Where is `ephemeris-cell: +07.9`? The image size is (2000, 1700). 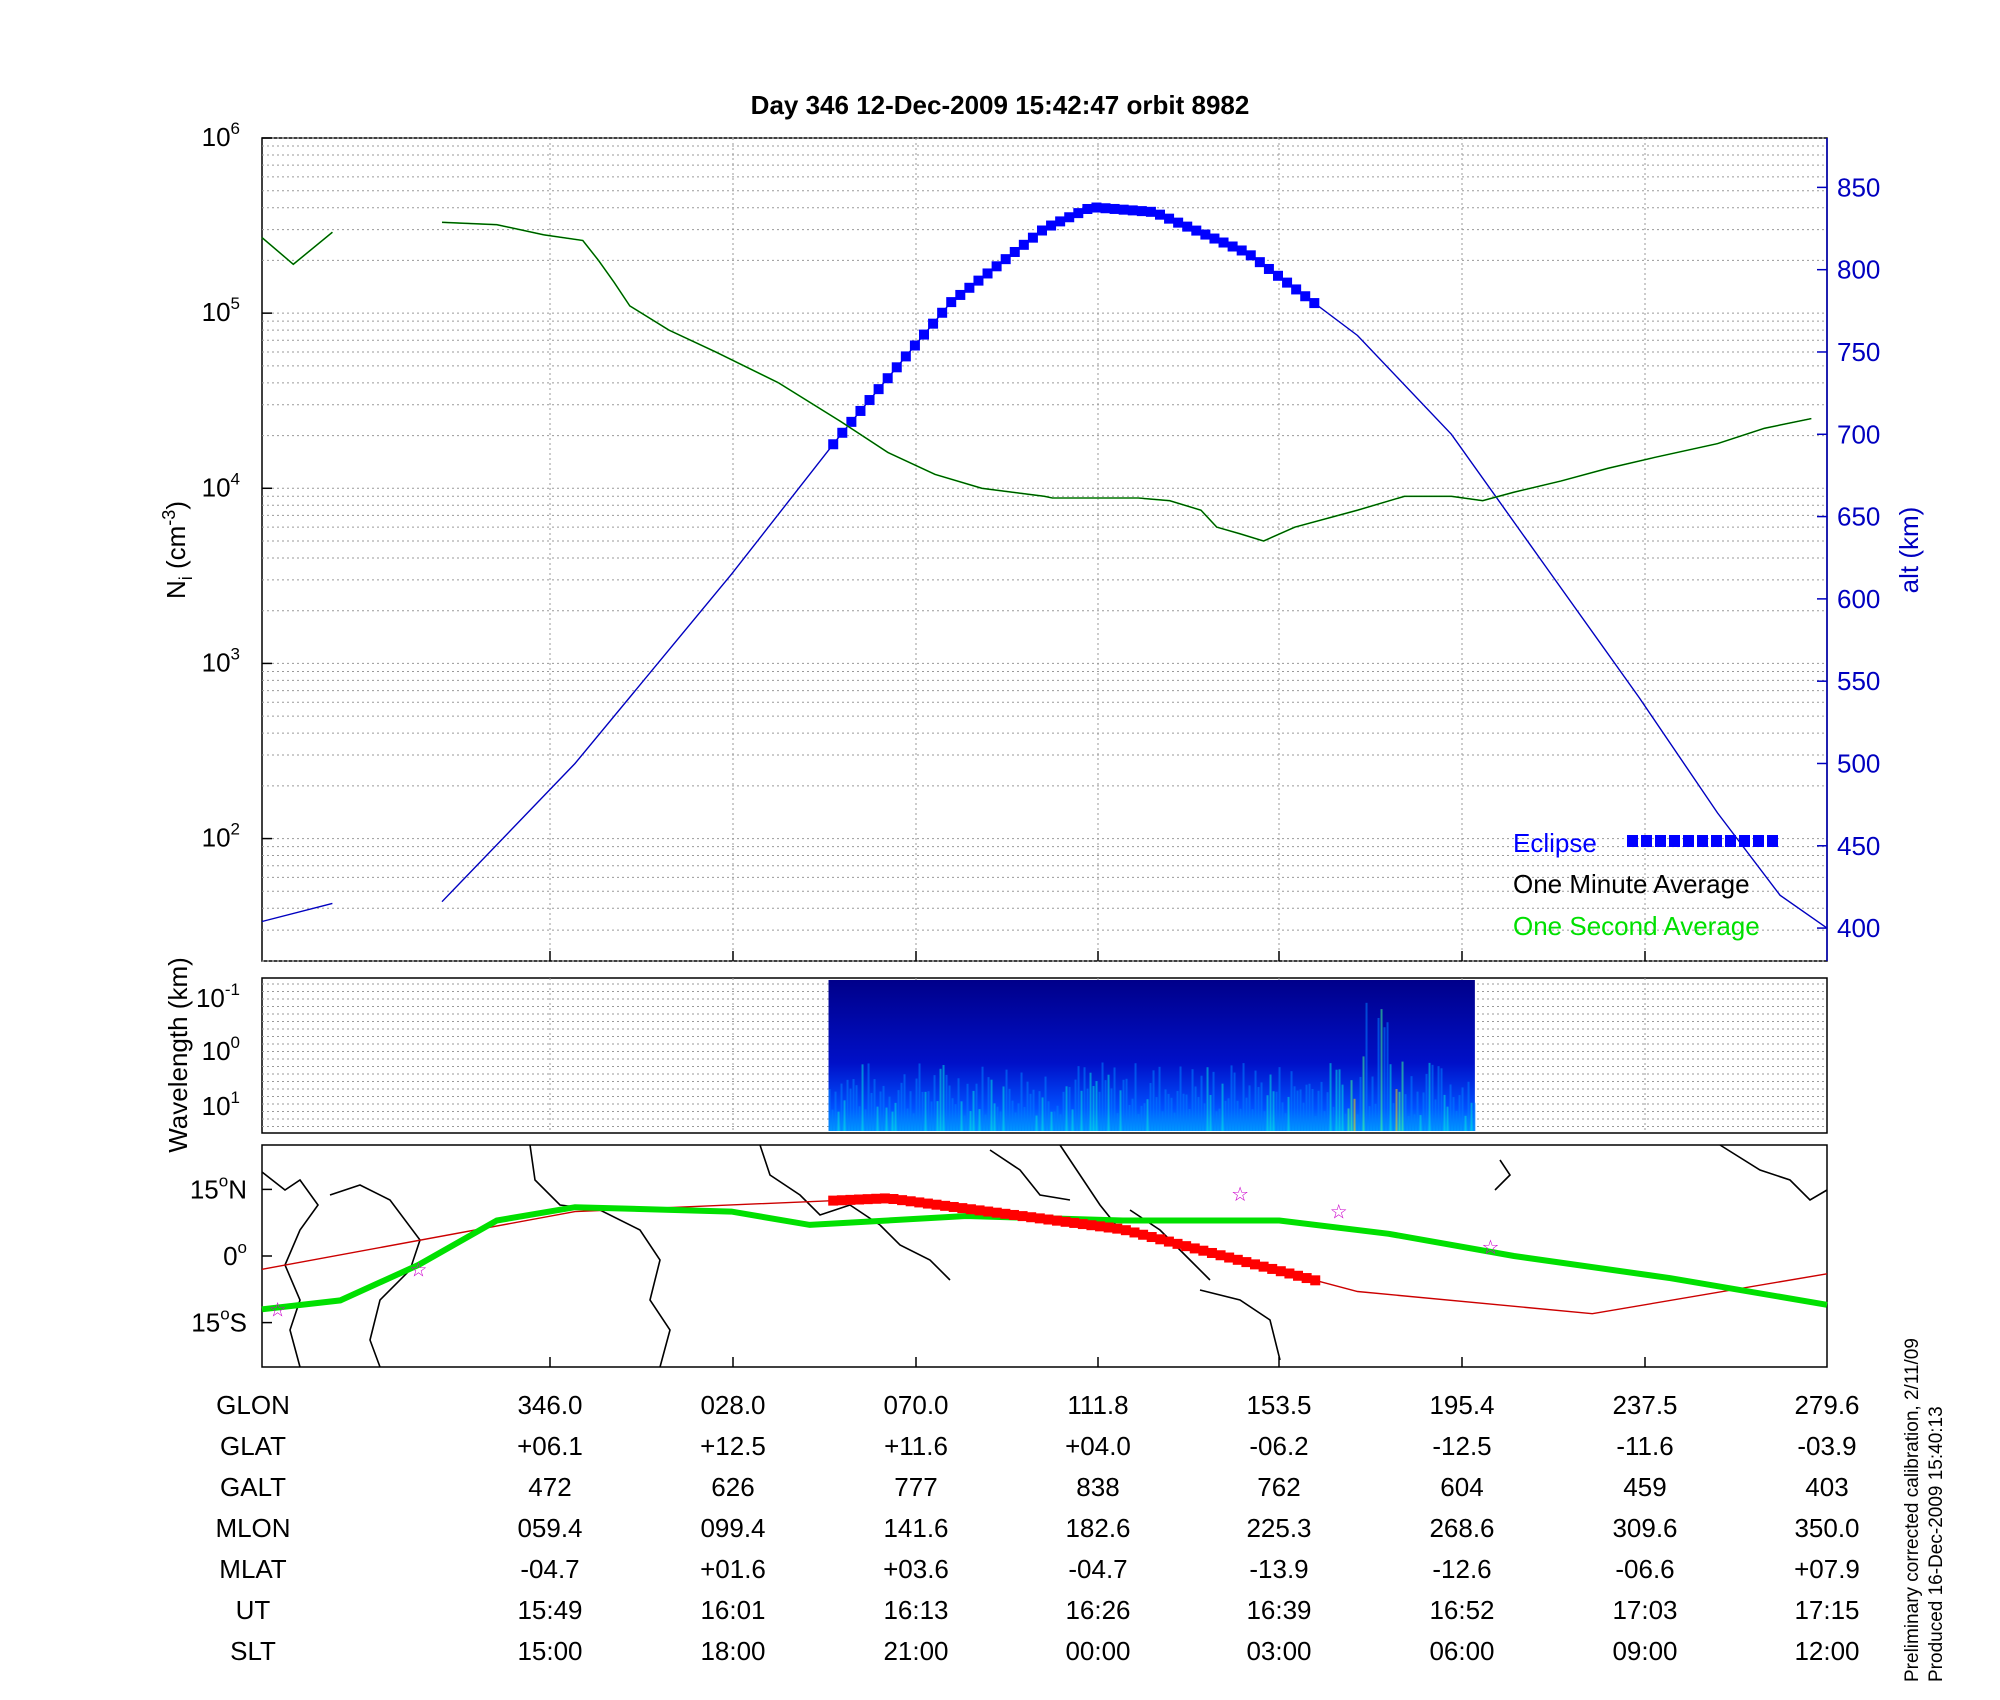 ephemeris-cell: +07.9 is located at coordinates (1827, 1569).